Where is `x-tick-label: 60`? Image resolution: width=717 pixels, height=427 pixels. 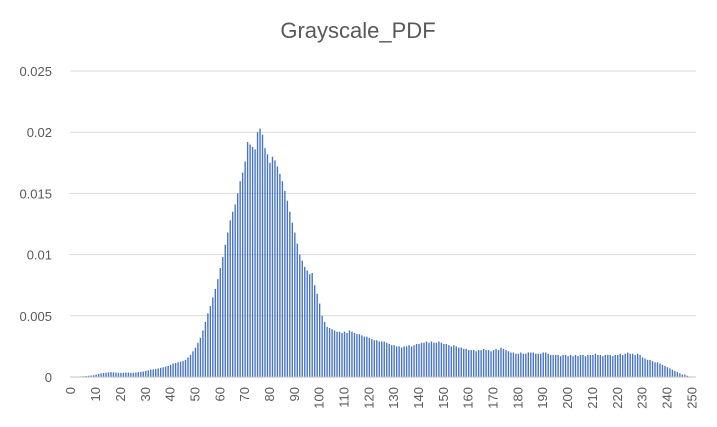
x-tick-label: 60 is located at coordinates (219, 394).